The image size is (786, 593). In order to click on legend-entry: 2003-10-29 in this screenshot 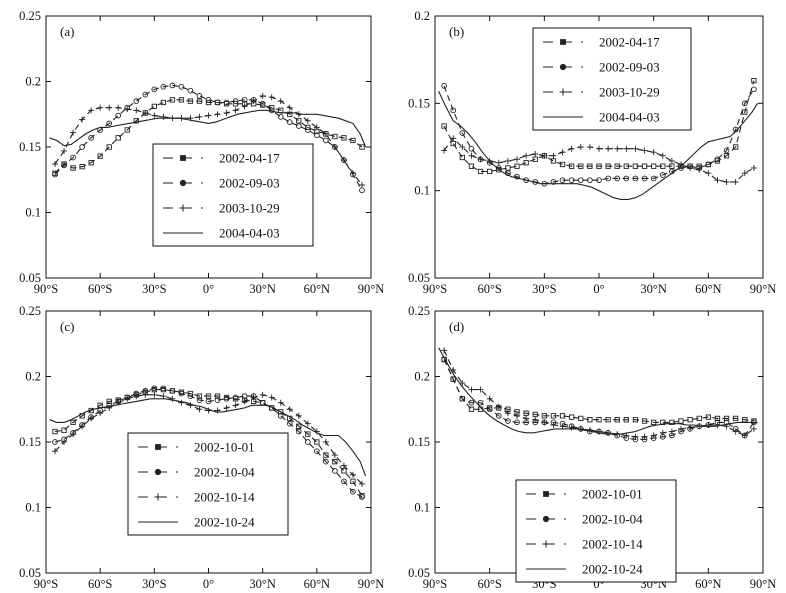, I will do `click(221, 208)`.